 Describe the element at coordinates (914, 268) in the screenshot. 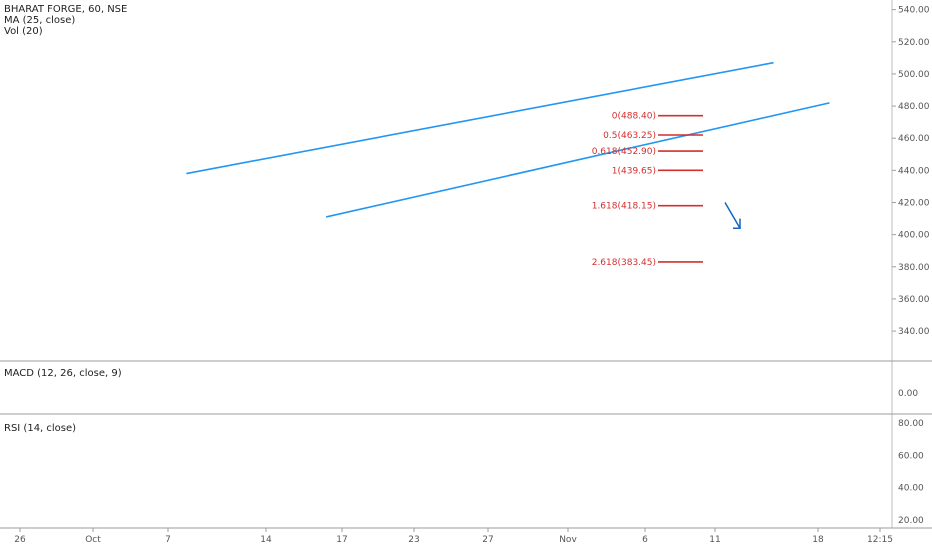

I see `price-tick-label: 380.00` at that location.